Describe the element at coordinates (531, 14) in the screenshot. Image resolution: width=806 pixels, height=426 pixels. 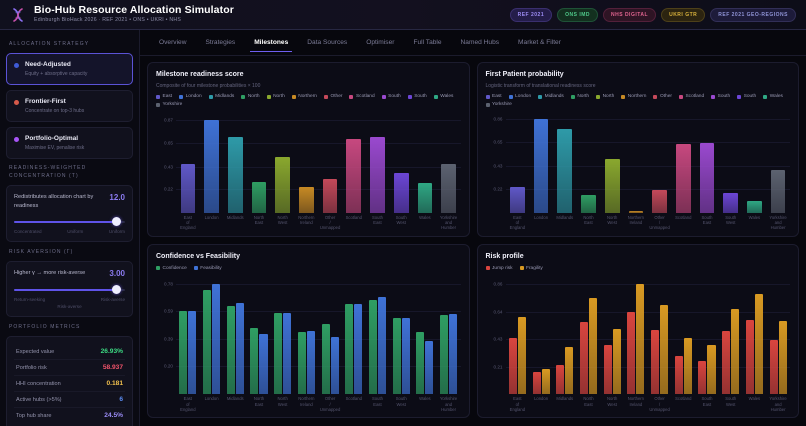
I see `header-badge: REF 2021` at that location.